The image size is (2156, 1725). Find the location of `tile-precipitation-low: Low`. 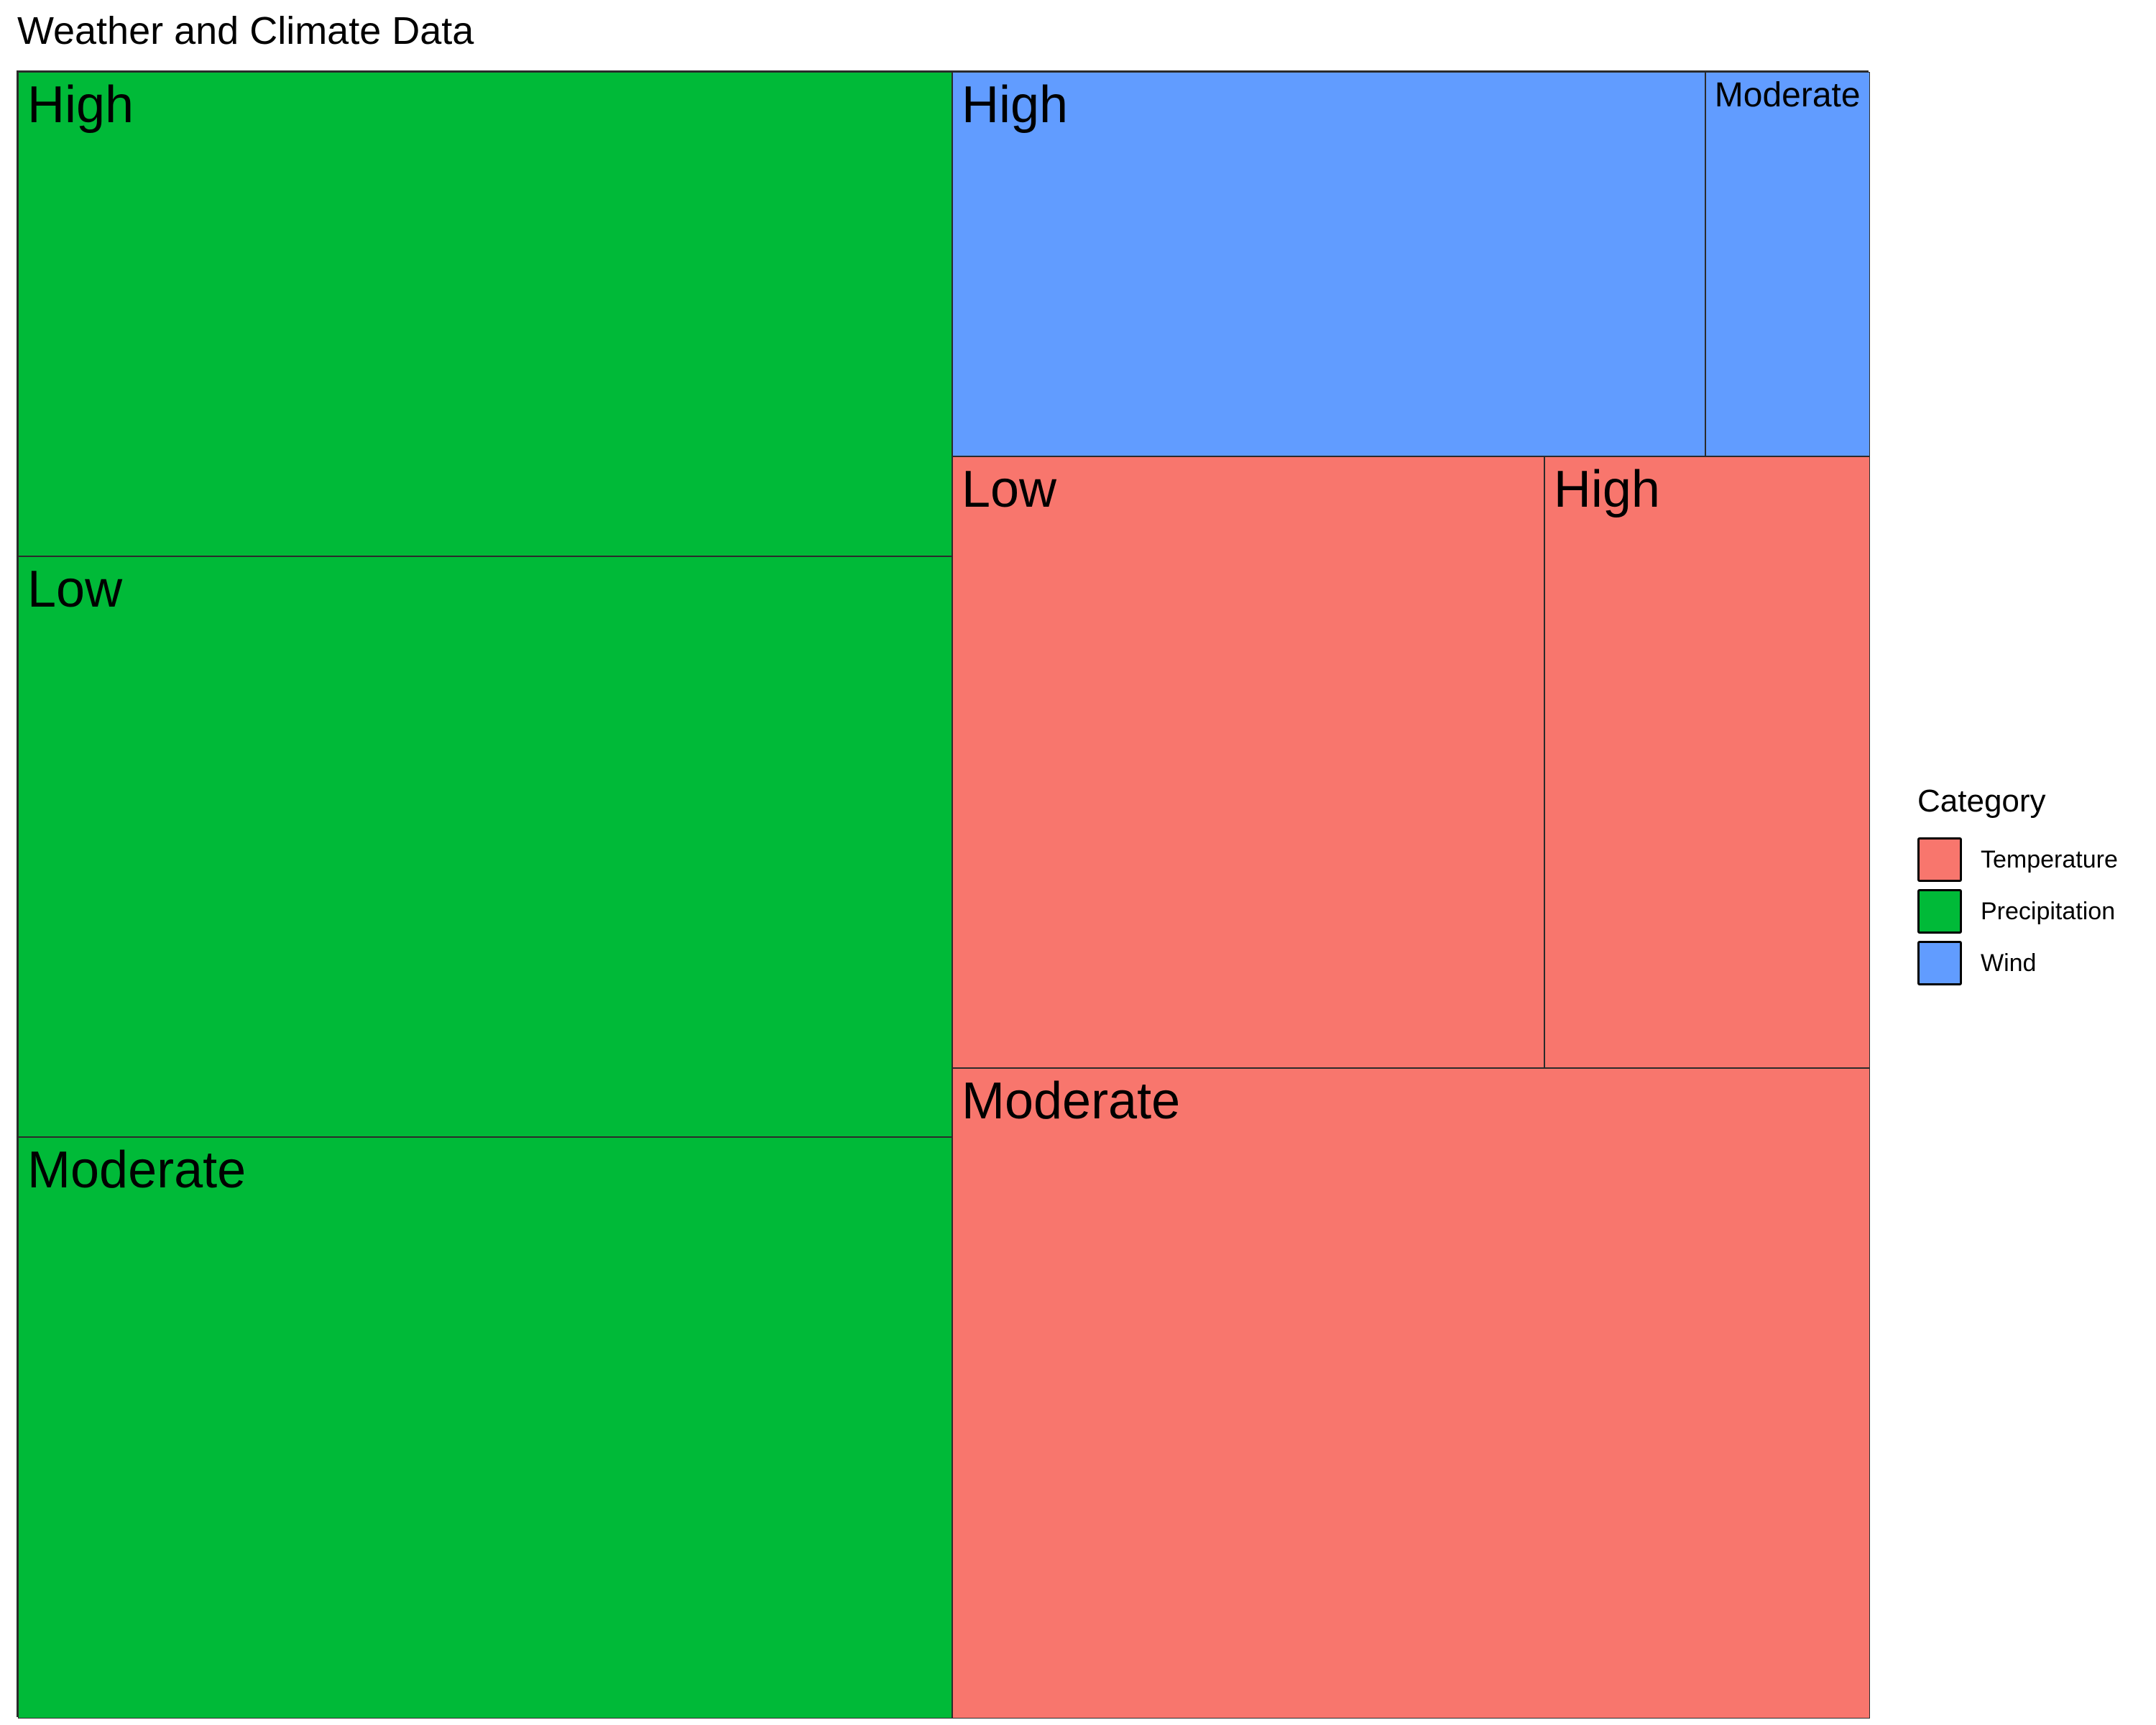

tile-precipitation-low: Low is located at coordinates (485, 847).